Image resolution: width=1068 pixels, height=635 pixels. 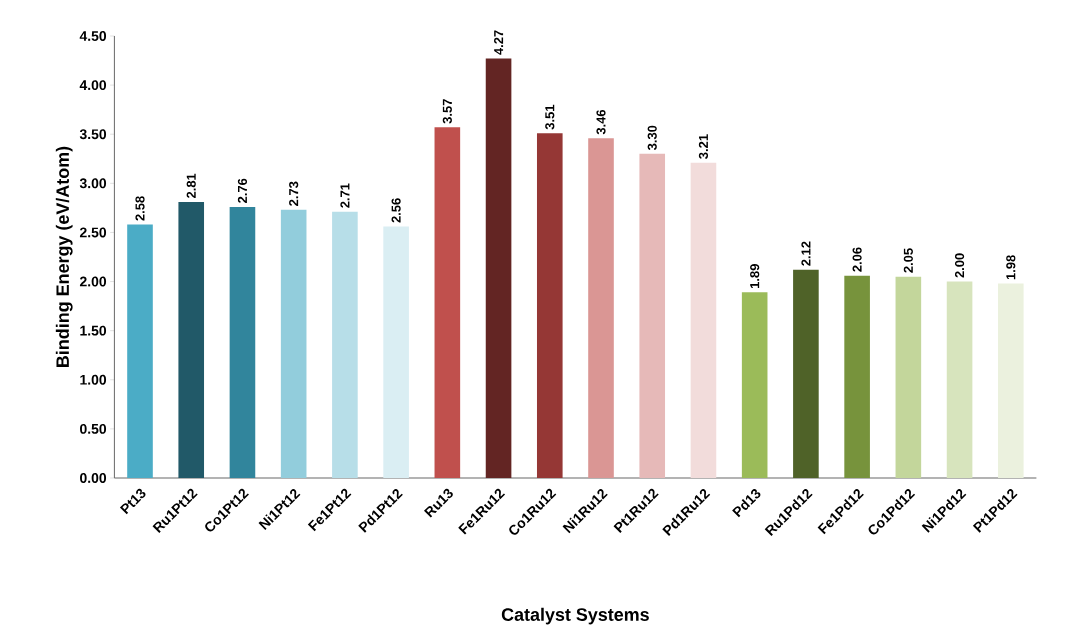 What do you see at coordinates (447, 111) in the screenshot?
I see `data-label: 3.57` at bounding box center [447, 111].